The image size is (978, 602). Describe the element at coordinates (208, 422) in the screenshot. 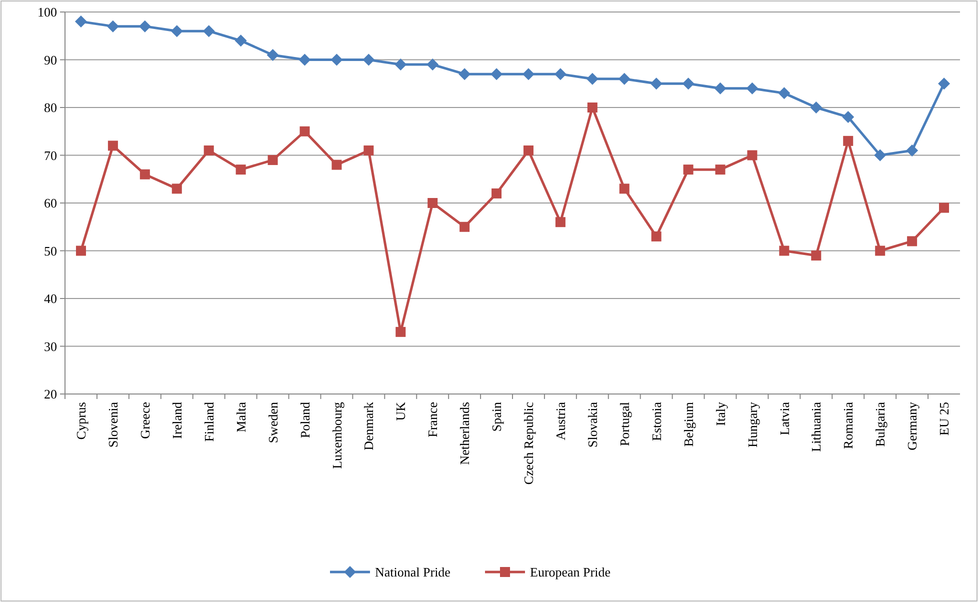

I see `x-tick-label: Finland` at that location.